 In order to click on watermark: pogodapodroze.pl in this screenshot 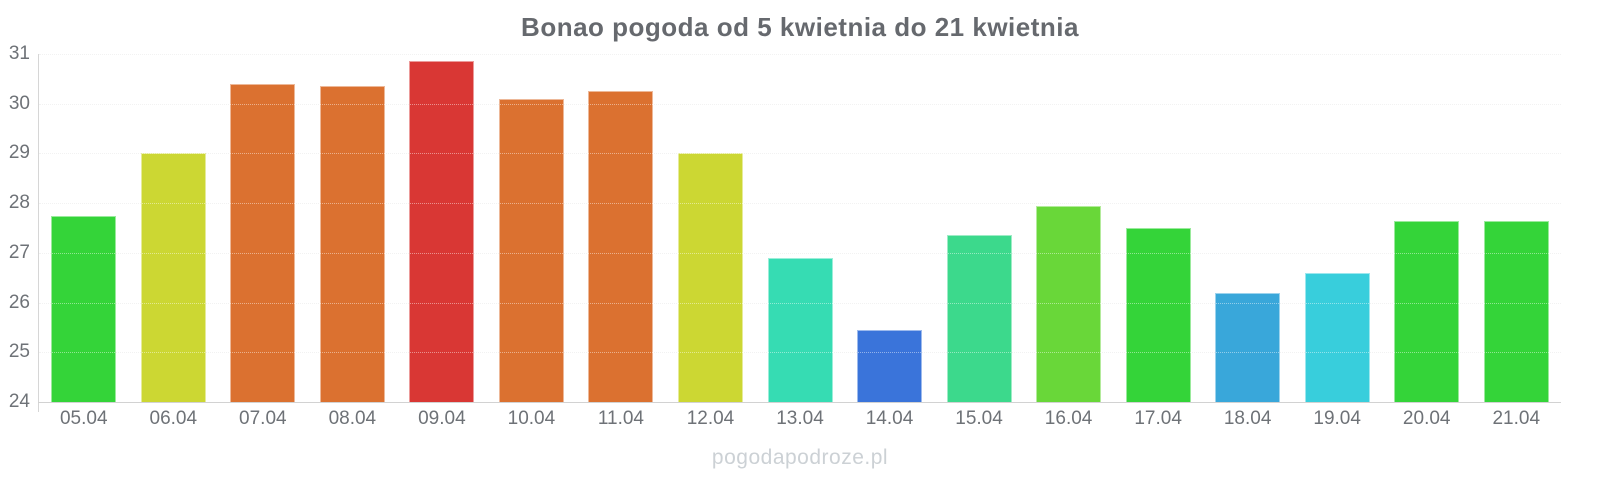, I will do `click(800, 457)`.